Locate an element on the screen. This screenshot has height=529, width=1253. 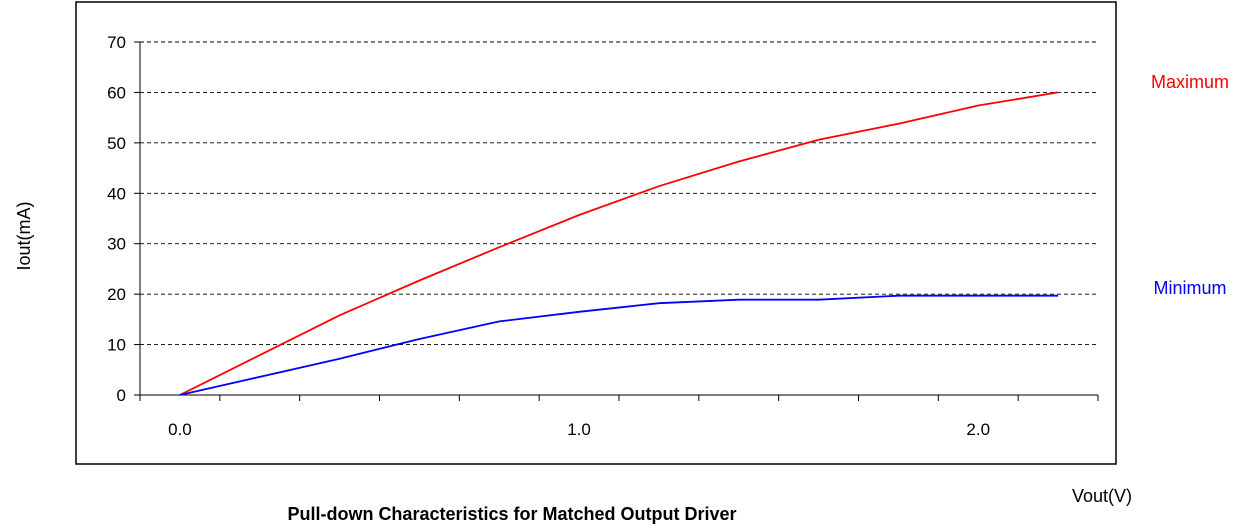
y-tick-label-60: 60 is located at coordinates (116, 92).